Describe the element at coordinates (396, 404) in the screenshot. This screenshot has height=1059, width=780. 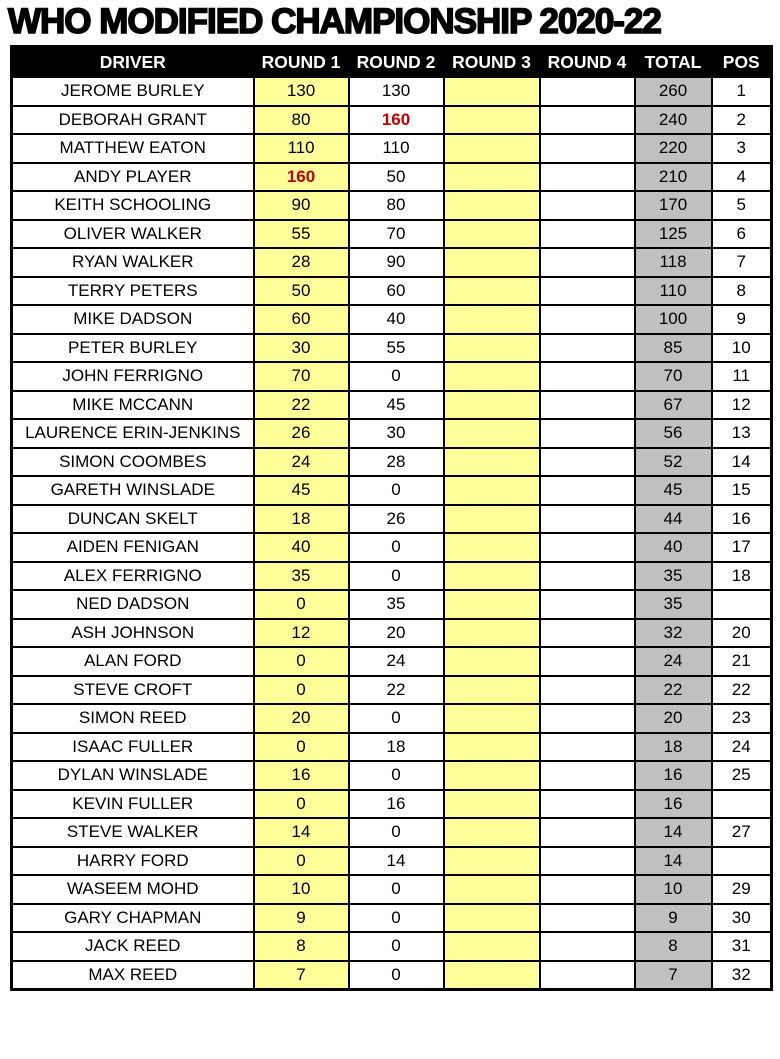
I see `round2-score-cell: 45` at that location.